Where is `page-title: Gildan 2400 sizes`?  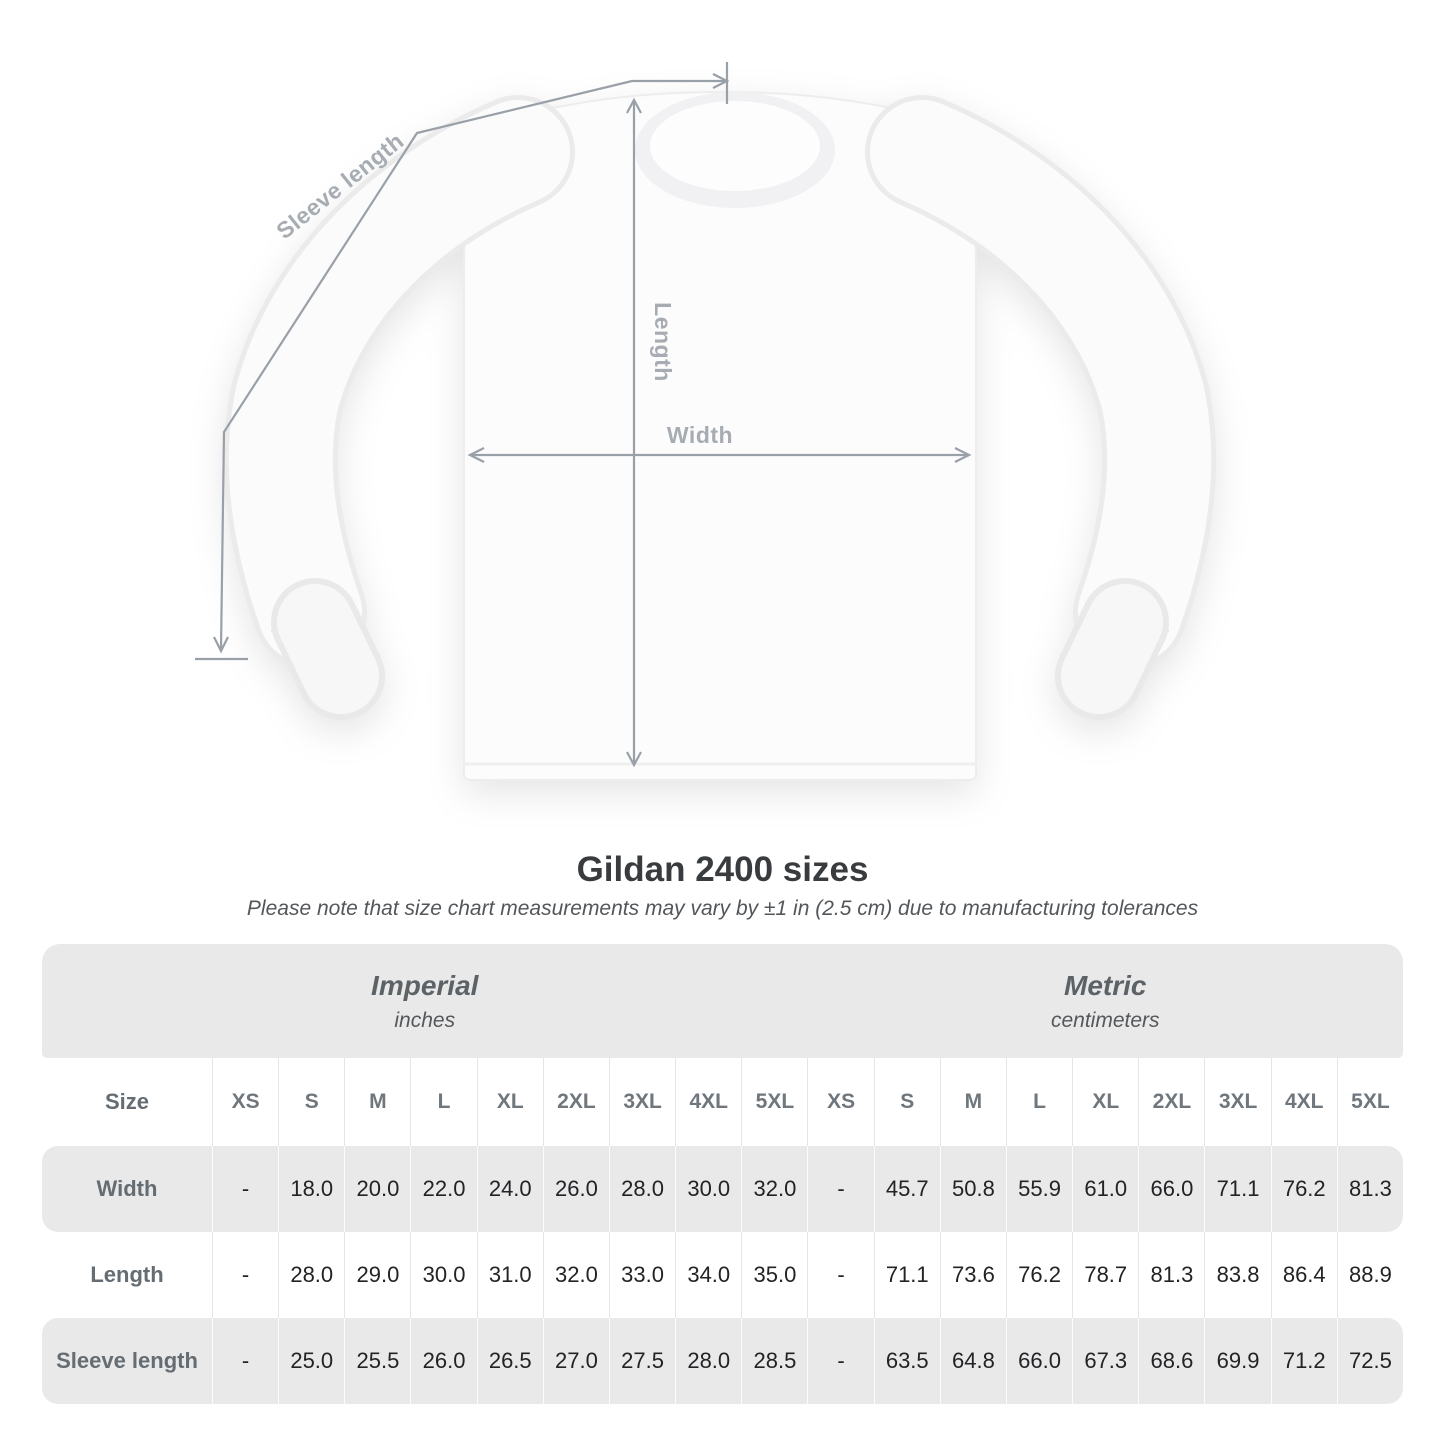
page-title: Gildan 2400 sizes is located at coordinates (722, 869).